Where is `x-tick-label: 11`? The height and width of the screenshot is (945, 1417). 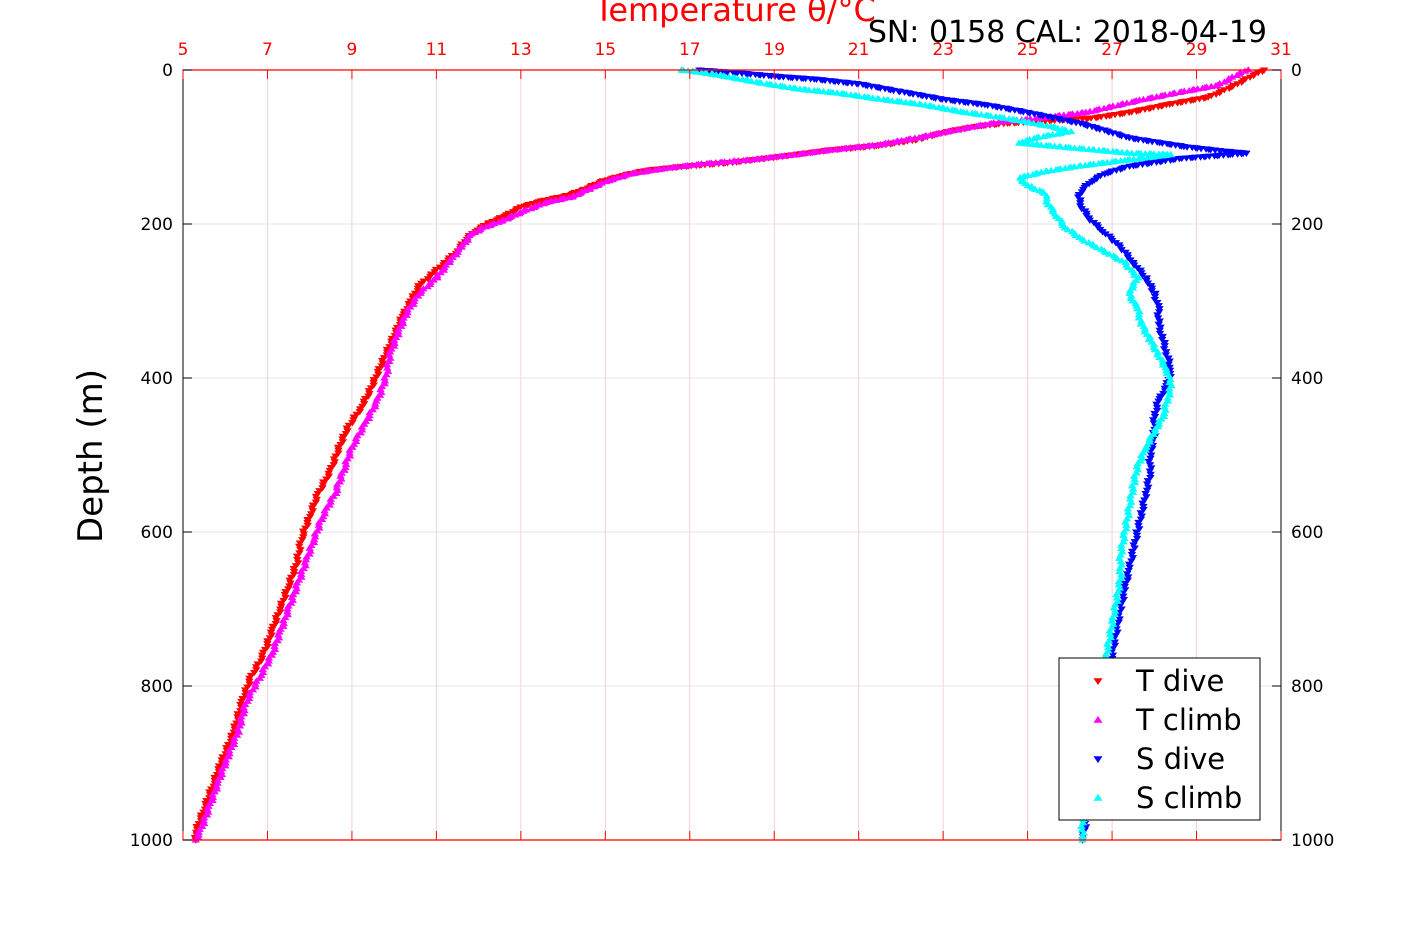
x-tick-label: 11 is located at coordinates (437, 50).